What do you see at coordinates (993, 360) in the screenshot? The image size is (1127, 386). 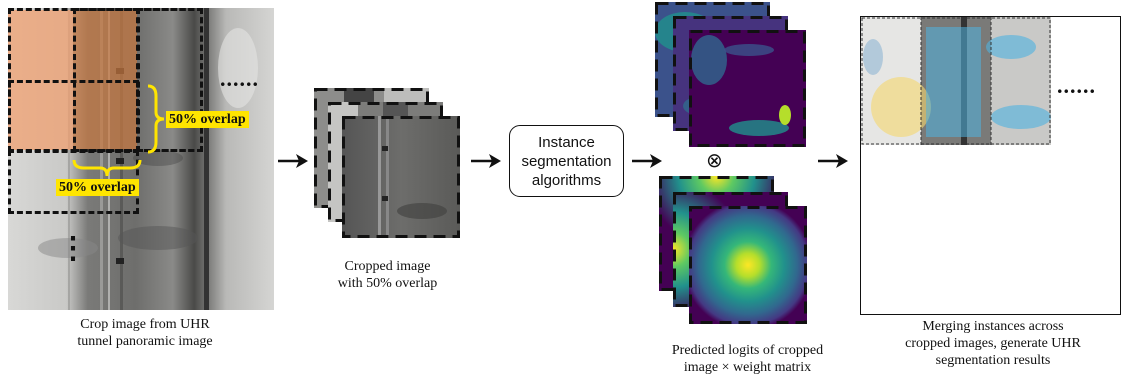 I see `caption-merged-line3: segmentation results` at bounding box center [993, 360].